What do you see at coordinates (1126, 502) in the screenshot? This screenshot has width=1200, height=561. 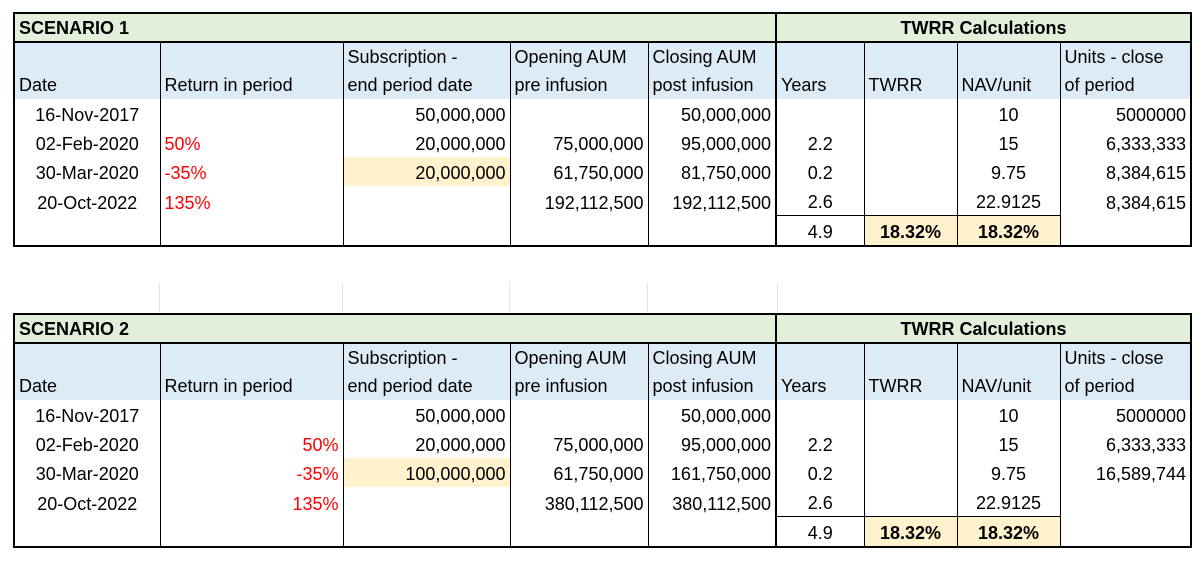 I see `cell-units` at bounding box center [1126, 502].